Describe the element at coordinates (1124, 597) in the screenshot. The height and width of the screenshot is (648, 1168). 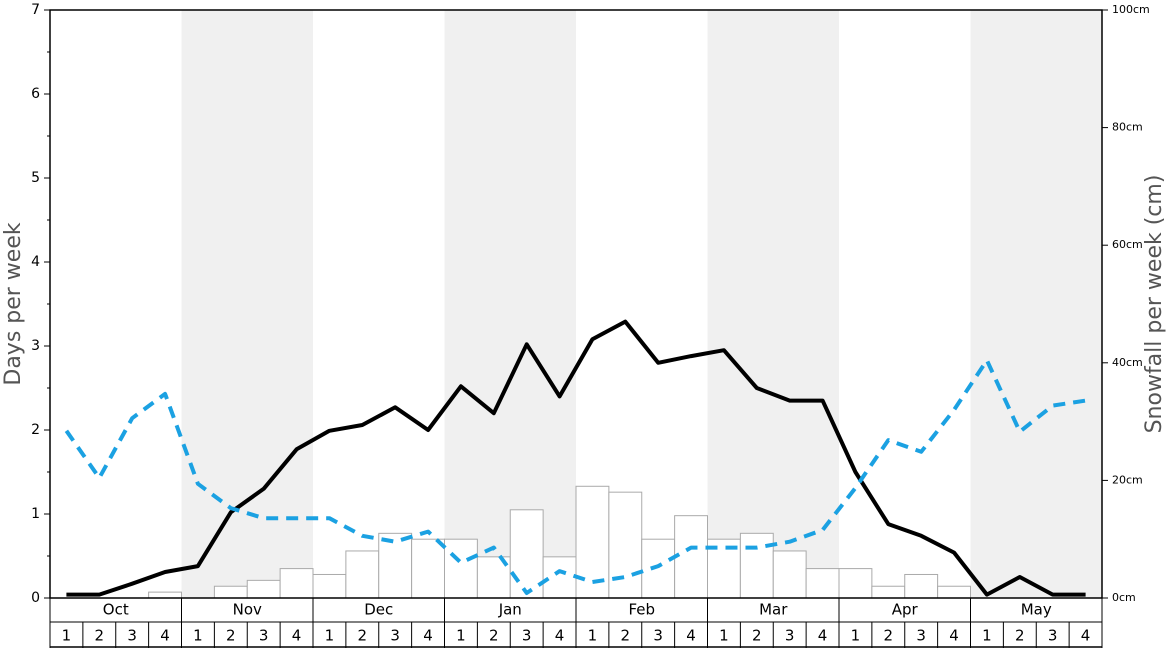
I see `y2-tick-label: 0cm` at that location.